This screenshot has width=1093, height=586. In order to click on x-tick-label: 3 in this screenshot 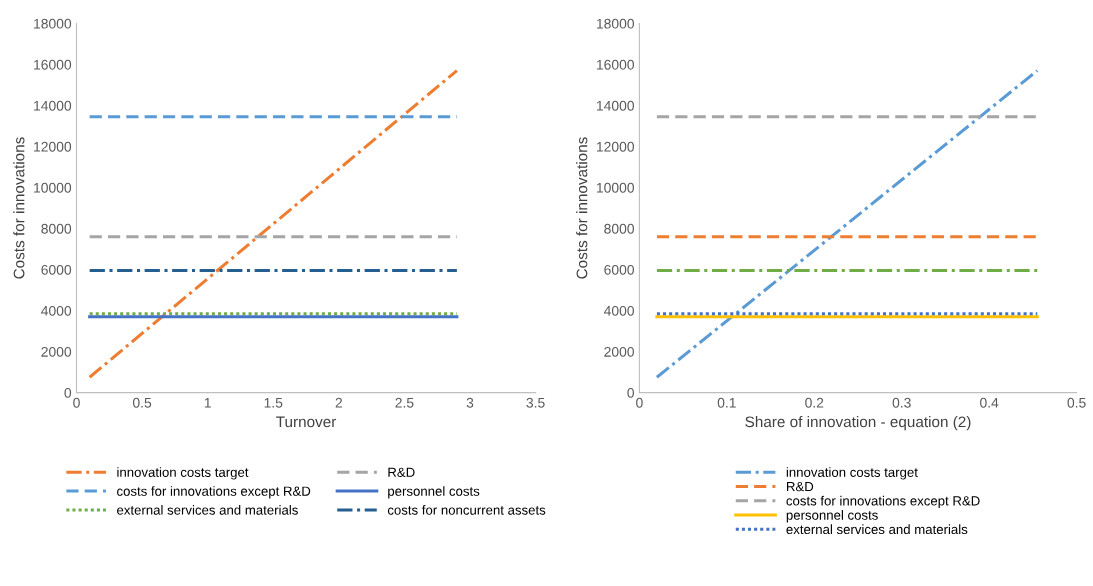, I will do `click(470, 402)`.